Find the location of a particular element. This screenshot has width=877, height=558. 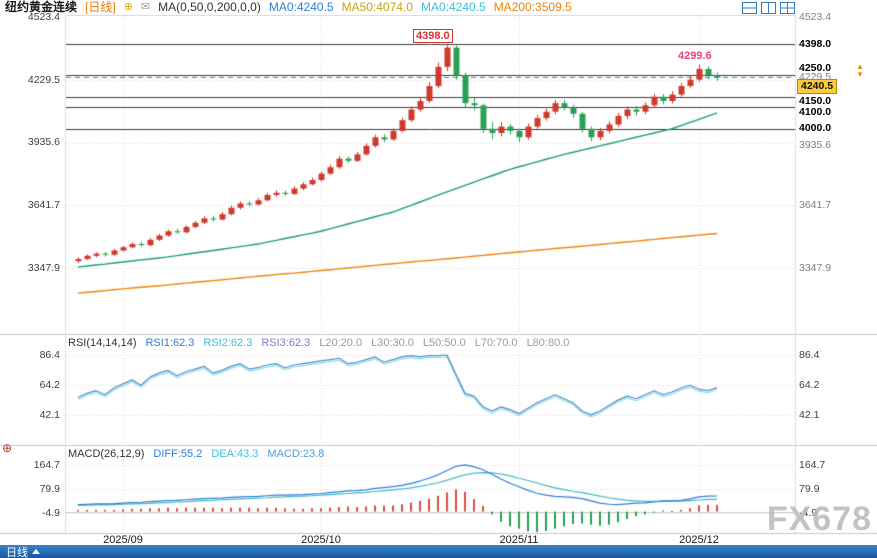

date-tick: 2025/11 is located at coordinates (519, 540).